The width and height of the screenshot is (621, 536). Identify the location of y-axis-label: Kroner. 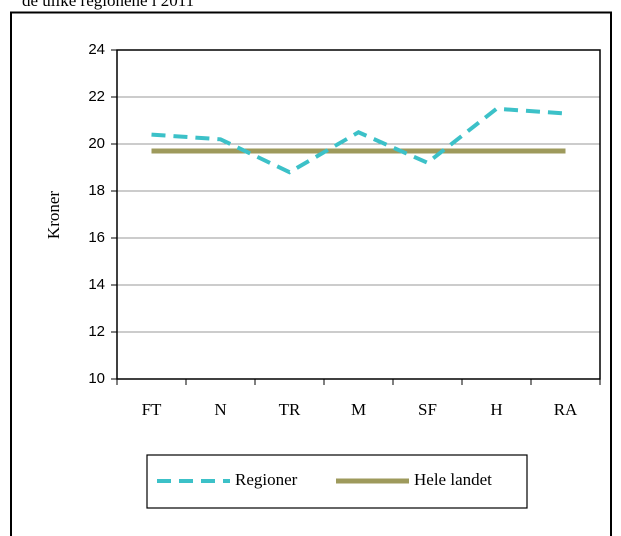
(53, 215).